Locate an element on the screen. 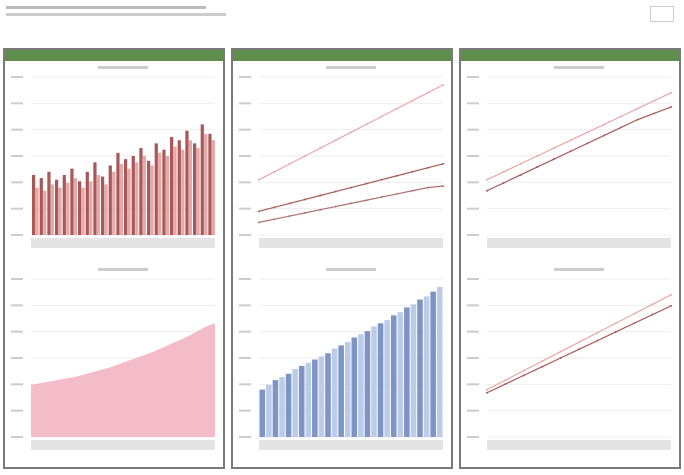 Image resolution: width=684 pixels, height=475 pixels. area-series is located at coordinates (123, 380).